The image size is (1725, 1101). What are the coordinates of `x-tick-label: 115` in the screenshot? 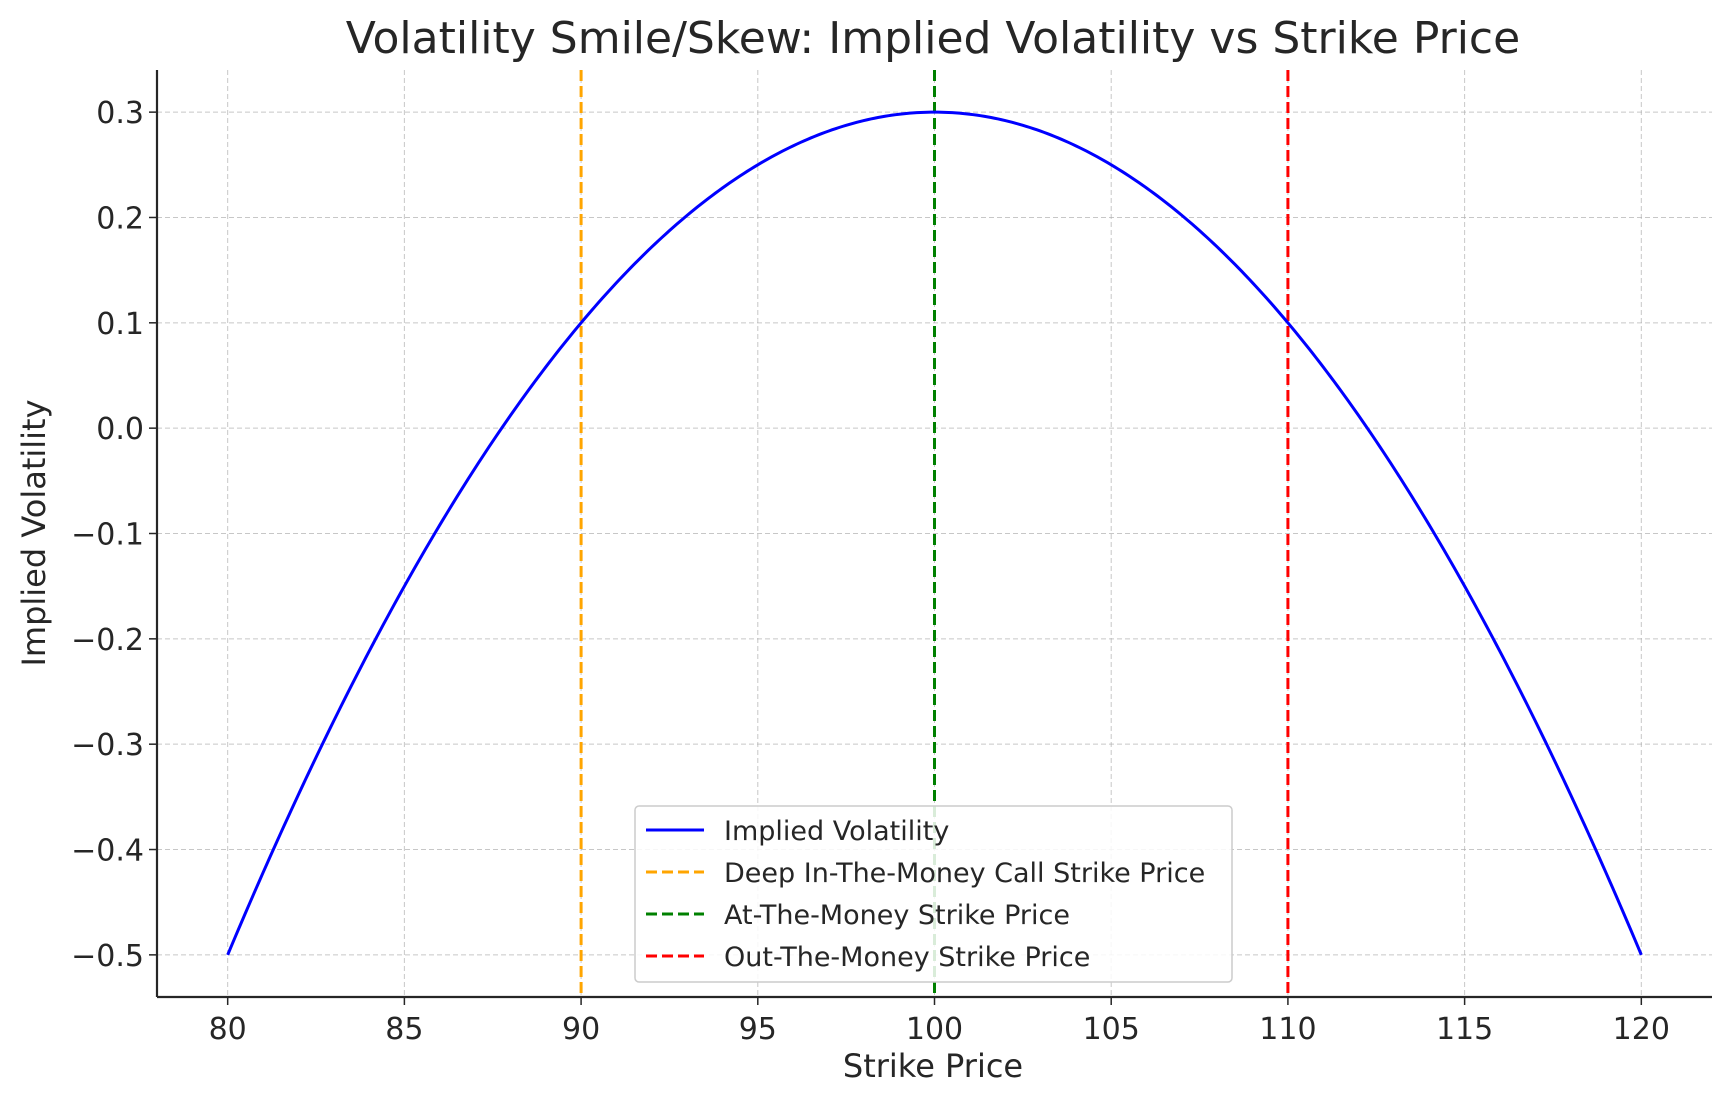 It's located at (1464, 1029).